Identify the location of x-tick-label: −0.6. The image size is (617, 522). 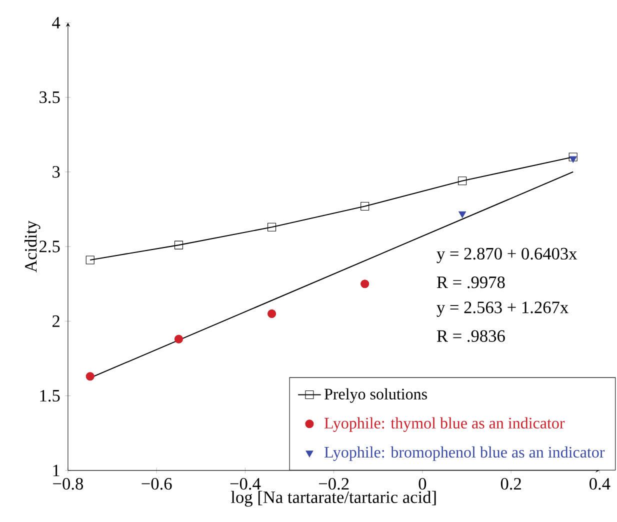
(157, 484).